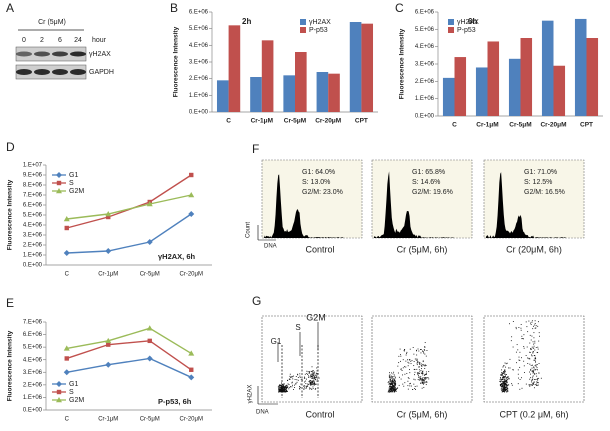 This screenshot has height=431, width=610. What do you see at coordinates (432, 192) in the screenshot?
I see `phase-stat: G2/M: 19.6%` at bounding box center [432, 192].